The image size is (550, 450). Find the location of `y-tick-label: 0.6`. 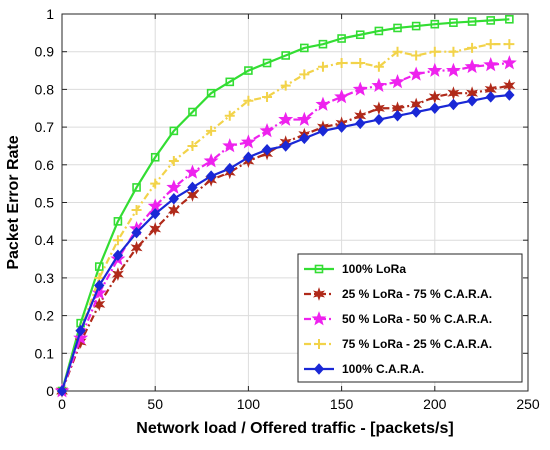

y-tick-label: 0.6 is located at coordinates (45, 165).